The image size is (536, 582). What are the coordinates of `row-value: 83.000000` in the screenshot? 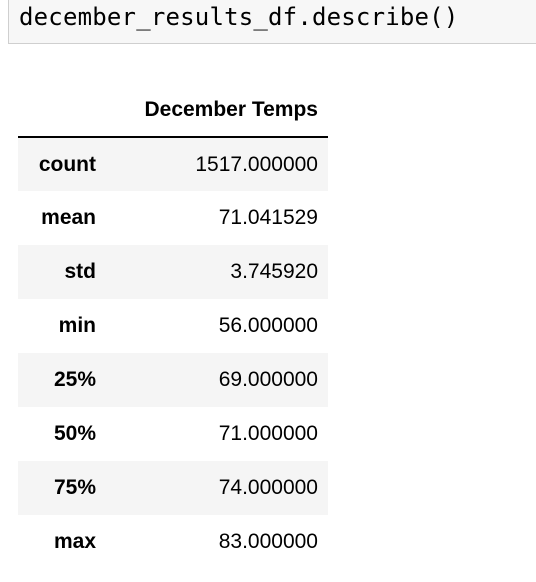 It's located at (268, 541).